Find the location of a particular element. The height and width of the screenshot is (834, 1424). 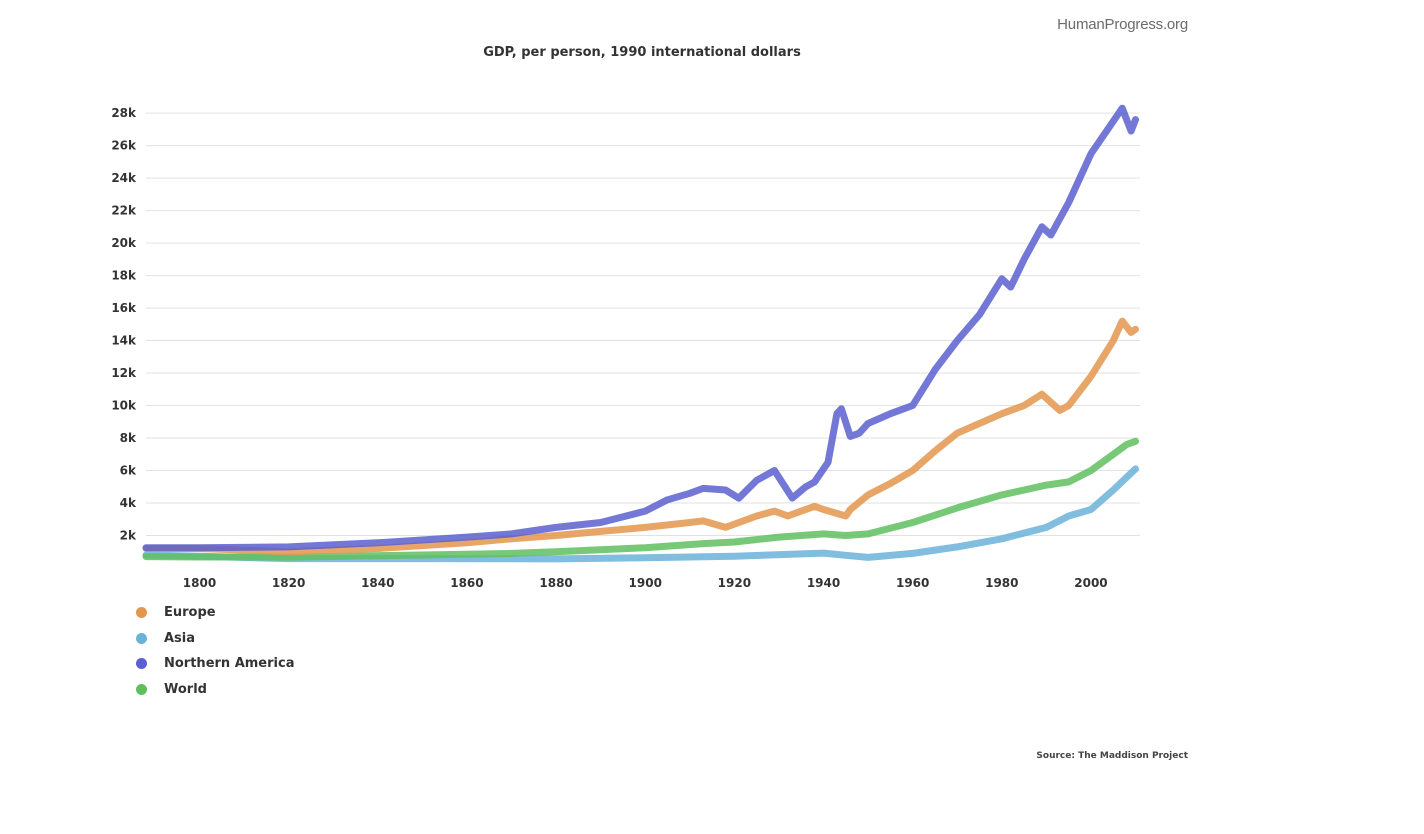

y-tick-label: 14k is located at coordinates (124, 341).